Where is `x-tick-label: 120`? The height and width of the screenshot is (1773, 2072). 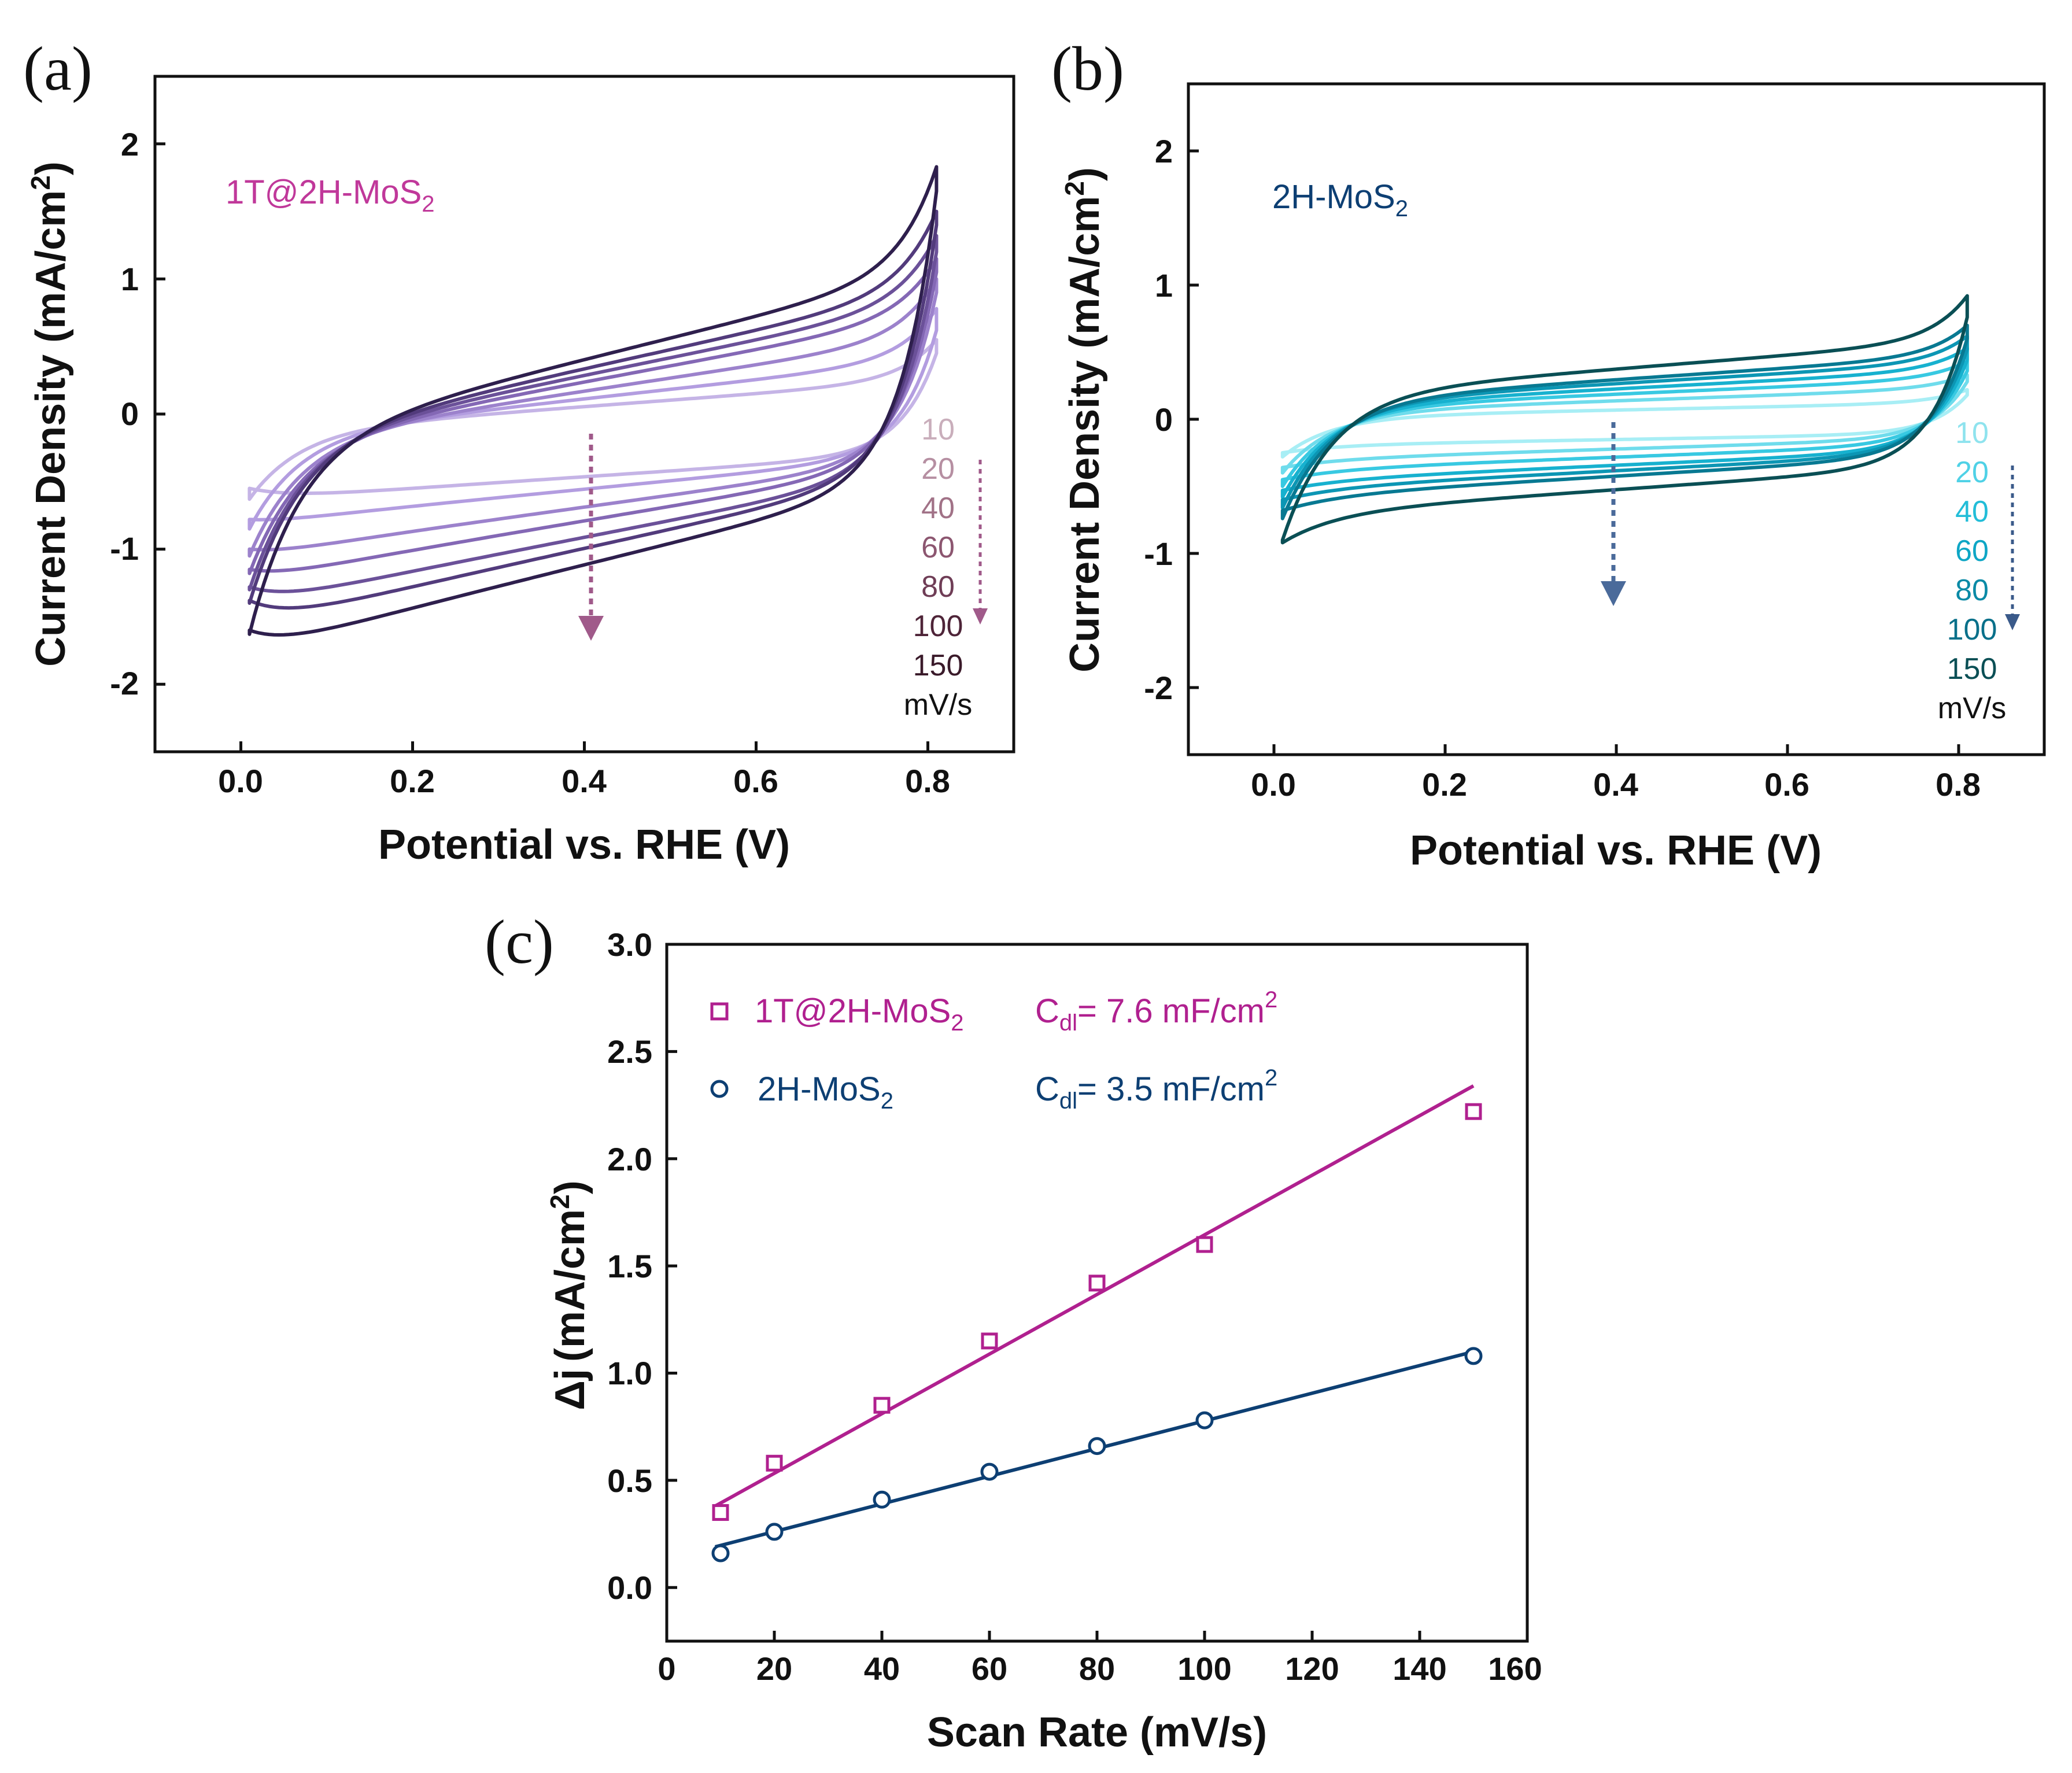
x-tick-label: 120 is located at coordinates (1312, 1668).